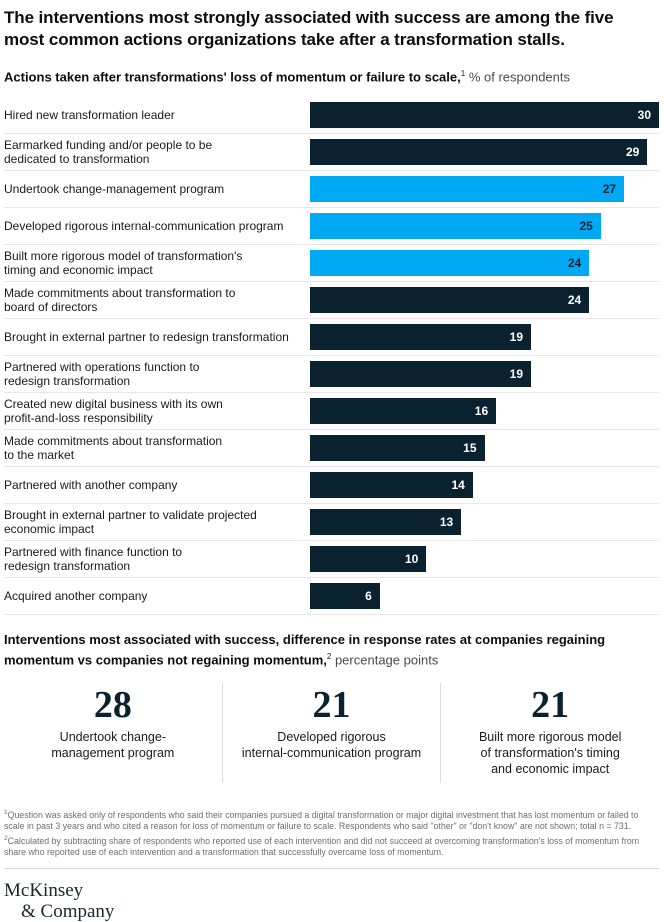 The height and width of the screenshot is (922, 664). What do you see at coordinates (516, 374) in the screenshot?
I see `bar-value: 19` at bounding box center [516, 374].